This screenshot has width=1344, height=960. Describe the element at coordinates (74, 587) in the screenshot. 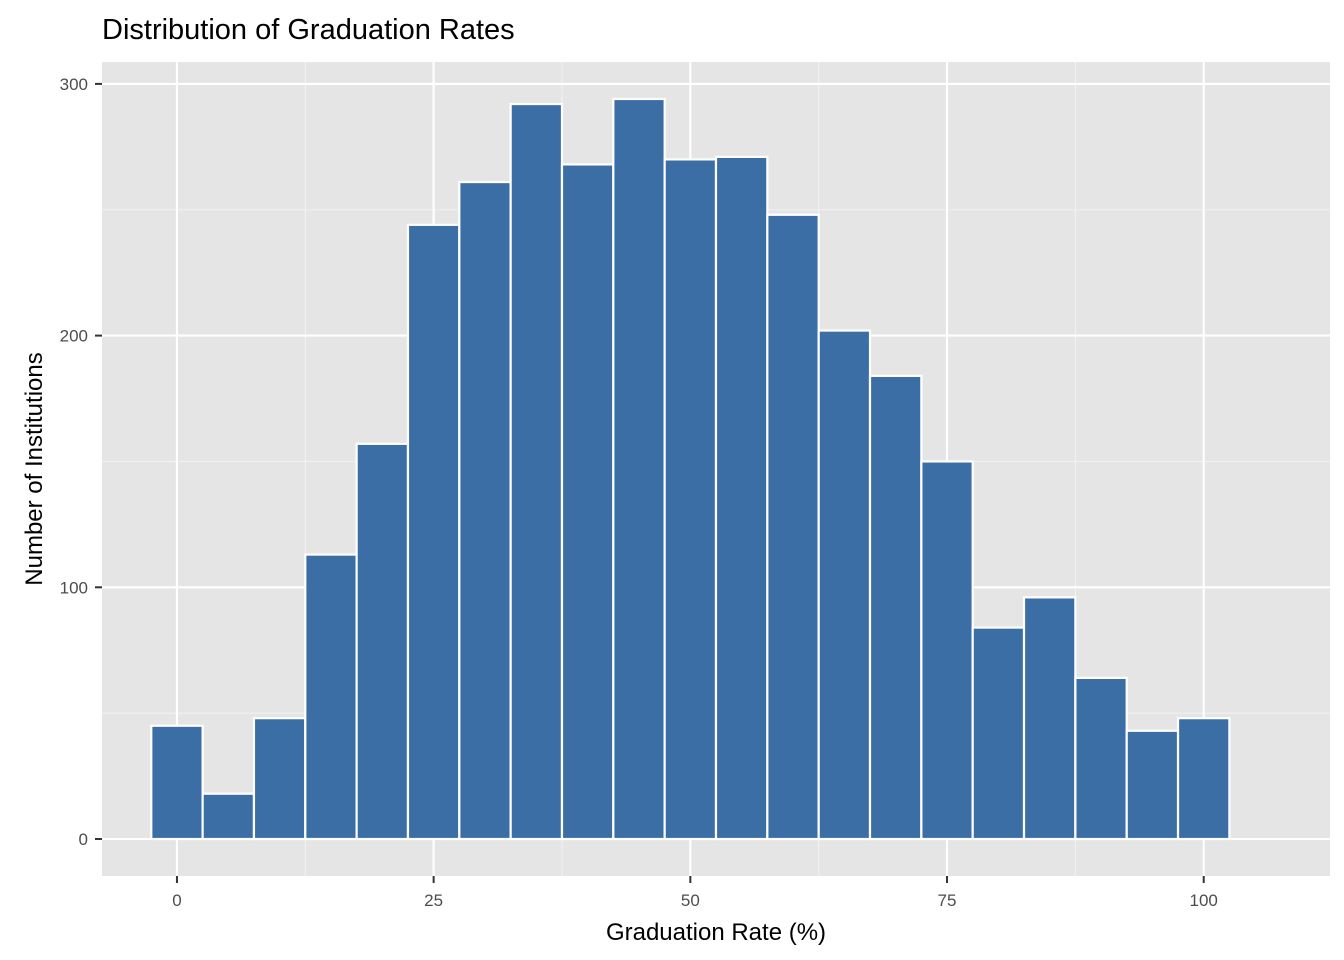

I see `y-tick-label: 100` at that location.